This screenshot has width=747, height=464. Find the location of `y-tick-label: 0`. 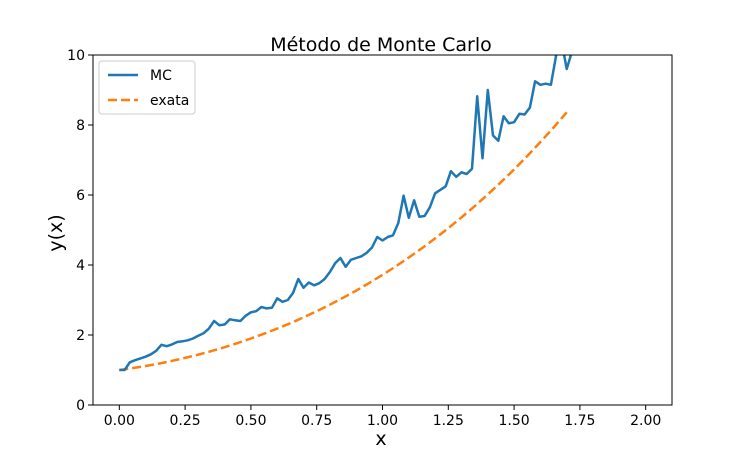

y-tick-label: 0 is located at coordinates (80, 406).